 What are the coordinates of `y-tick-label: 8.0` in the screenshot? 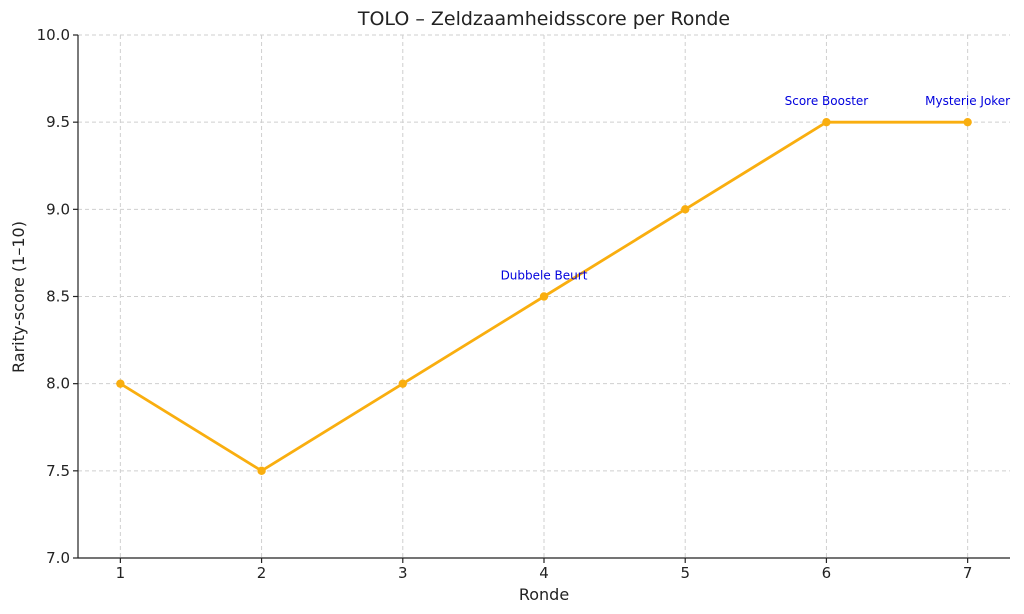 It's located at (58, 384).